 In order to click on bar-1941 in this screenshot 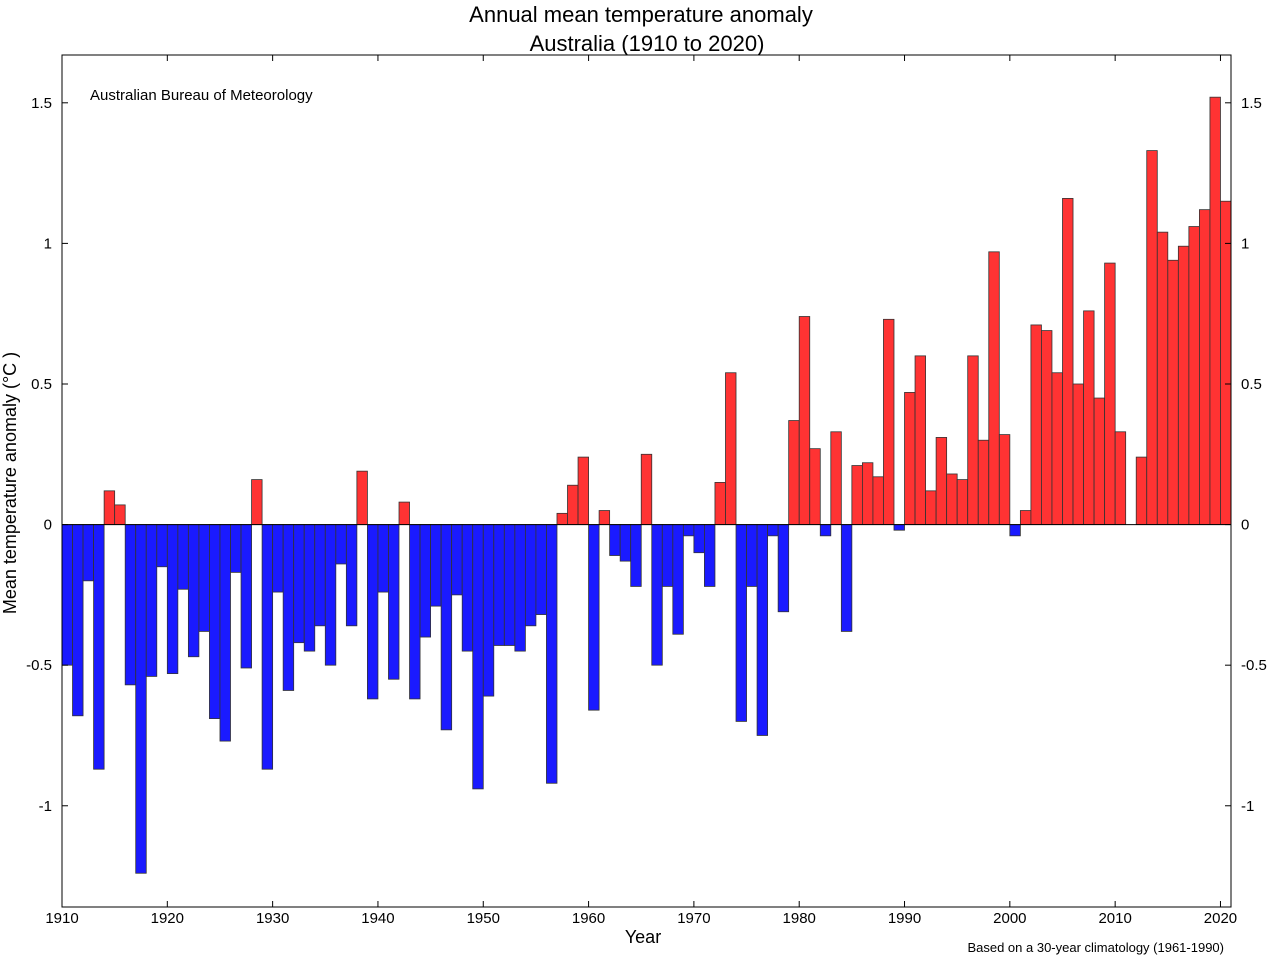, I will do `click(394, 602)`.